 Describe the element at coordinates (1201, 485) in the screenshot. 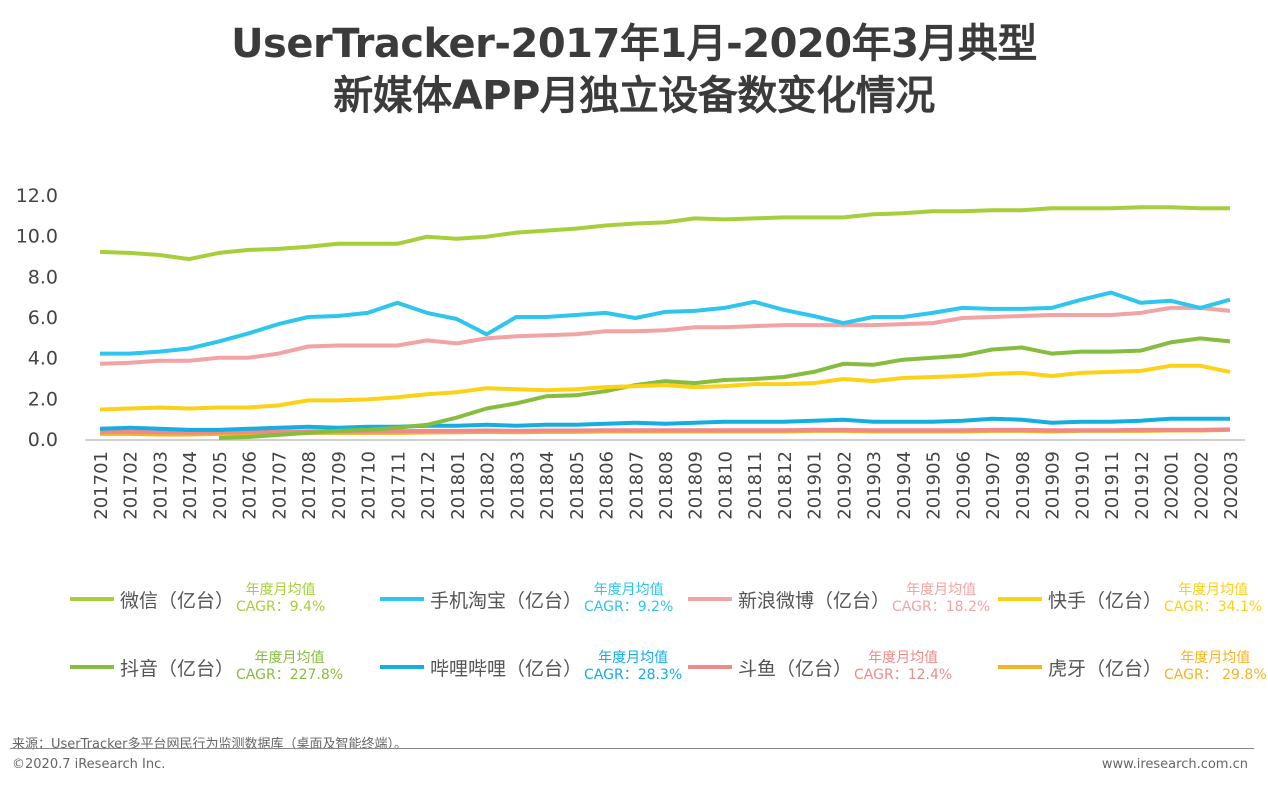

I see `x-tick-label: 202002` at that location.